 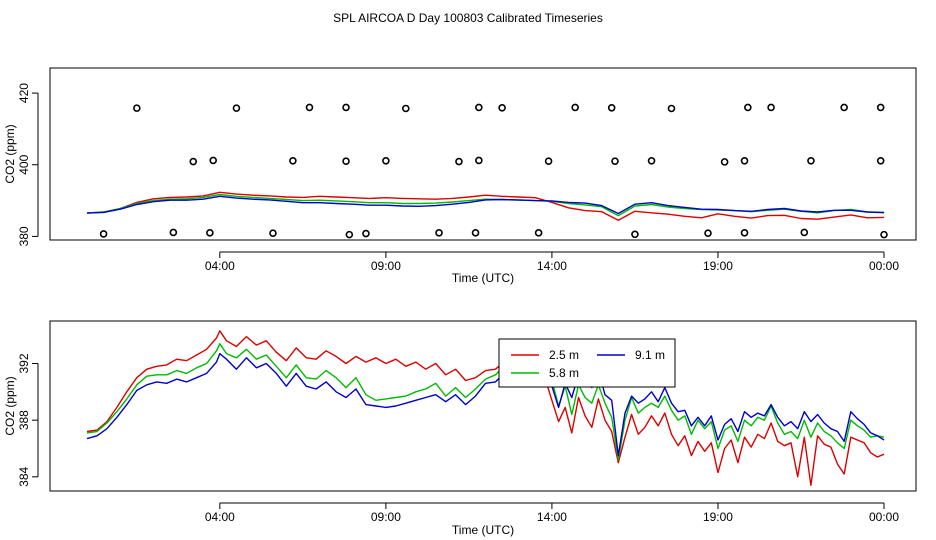 I want to click on bottom-y-axis-label: CO2 (ppm), so click(x=10, y=405).